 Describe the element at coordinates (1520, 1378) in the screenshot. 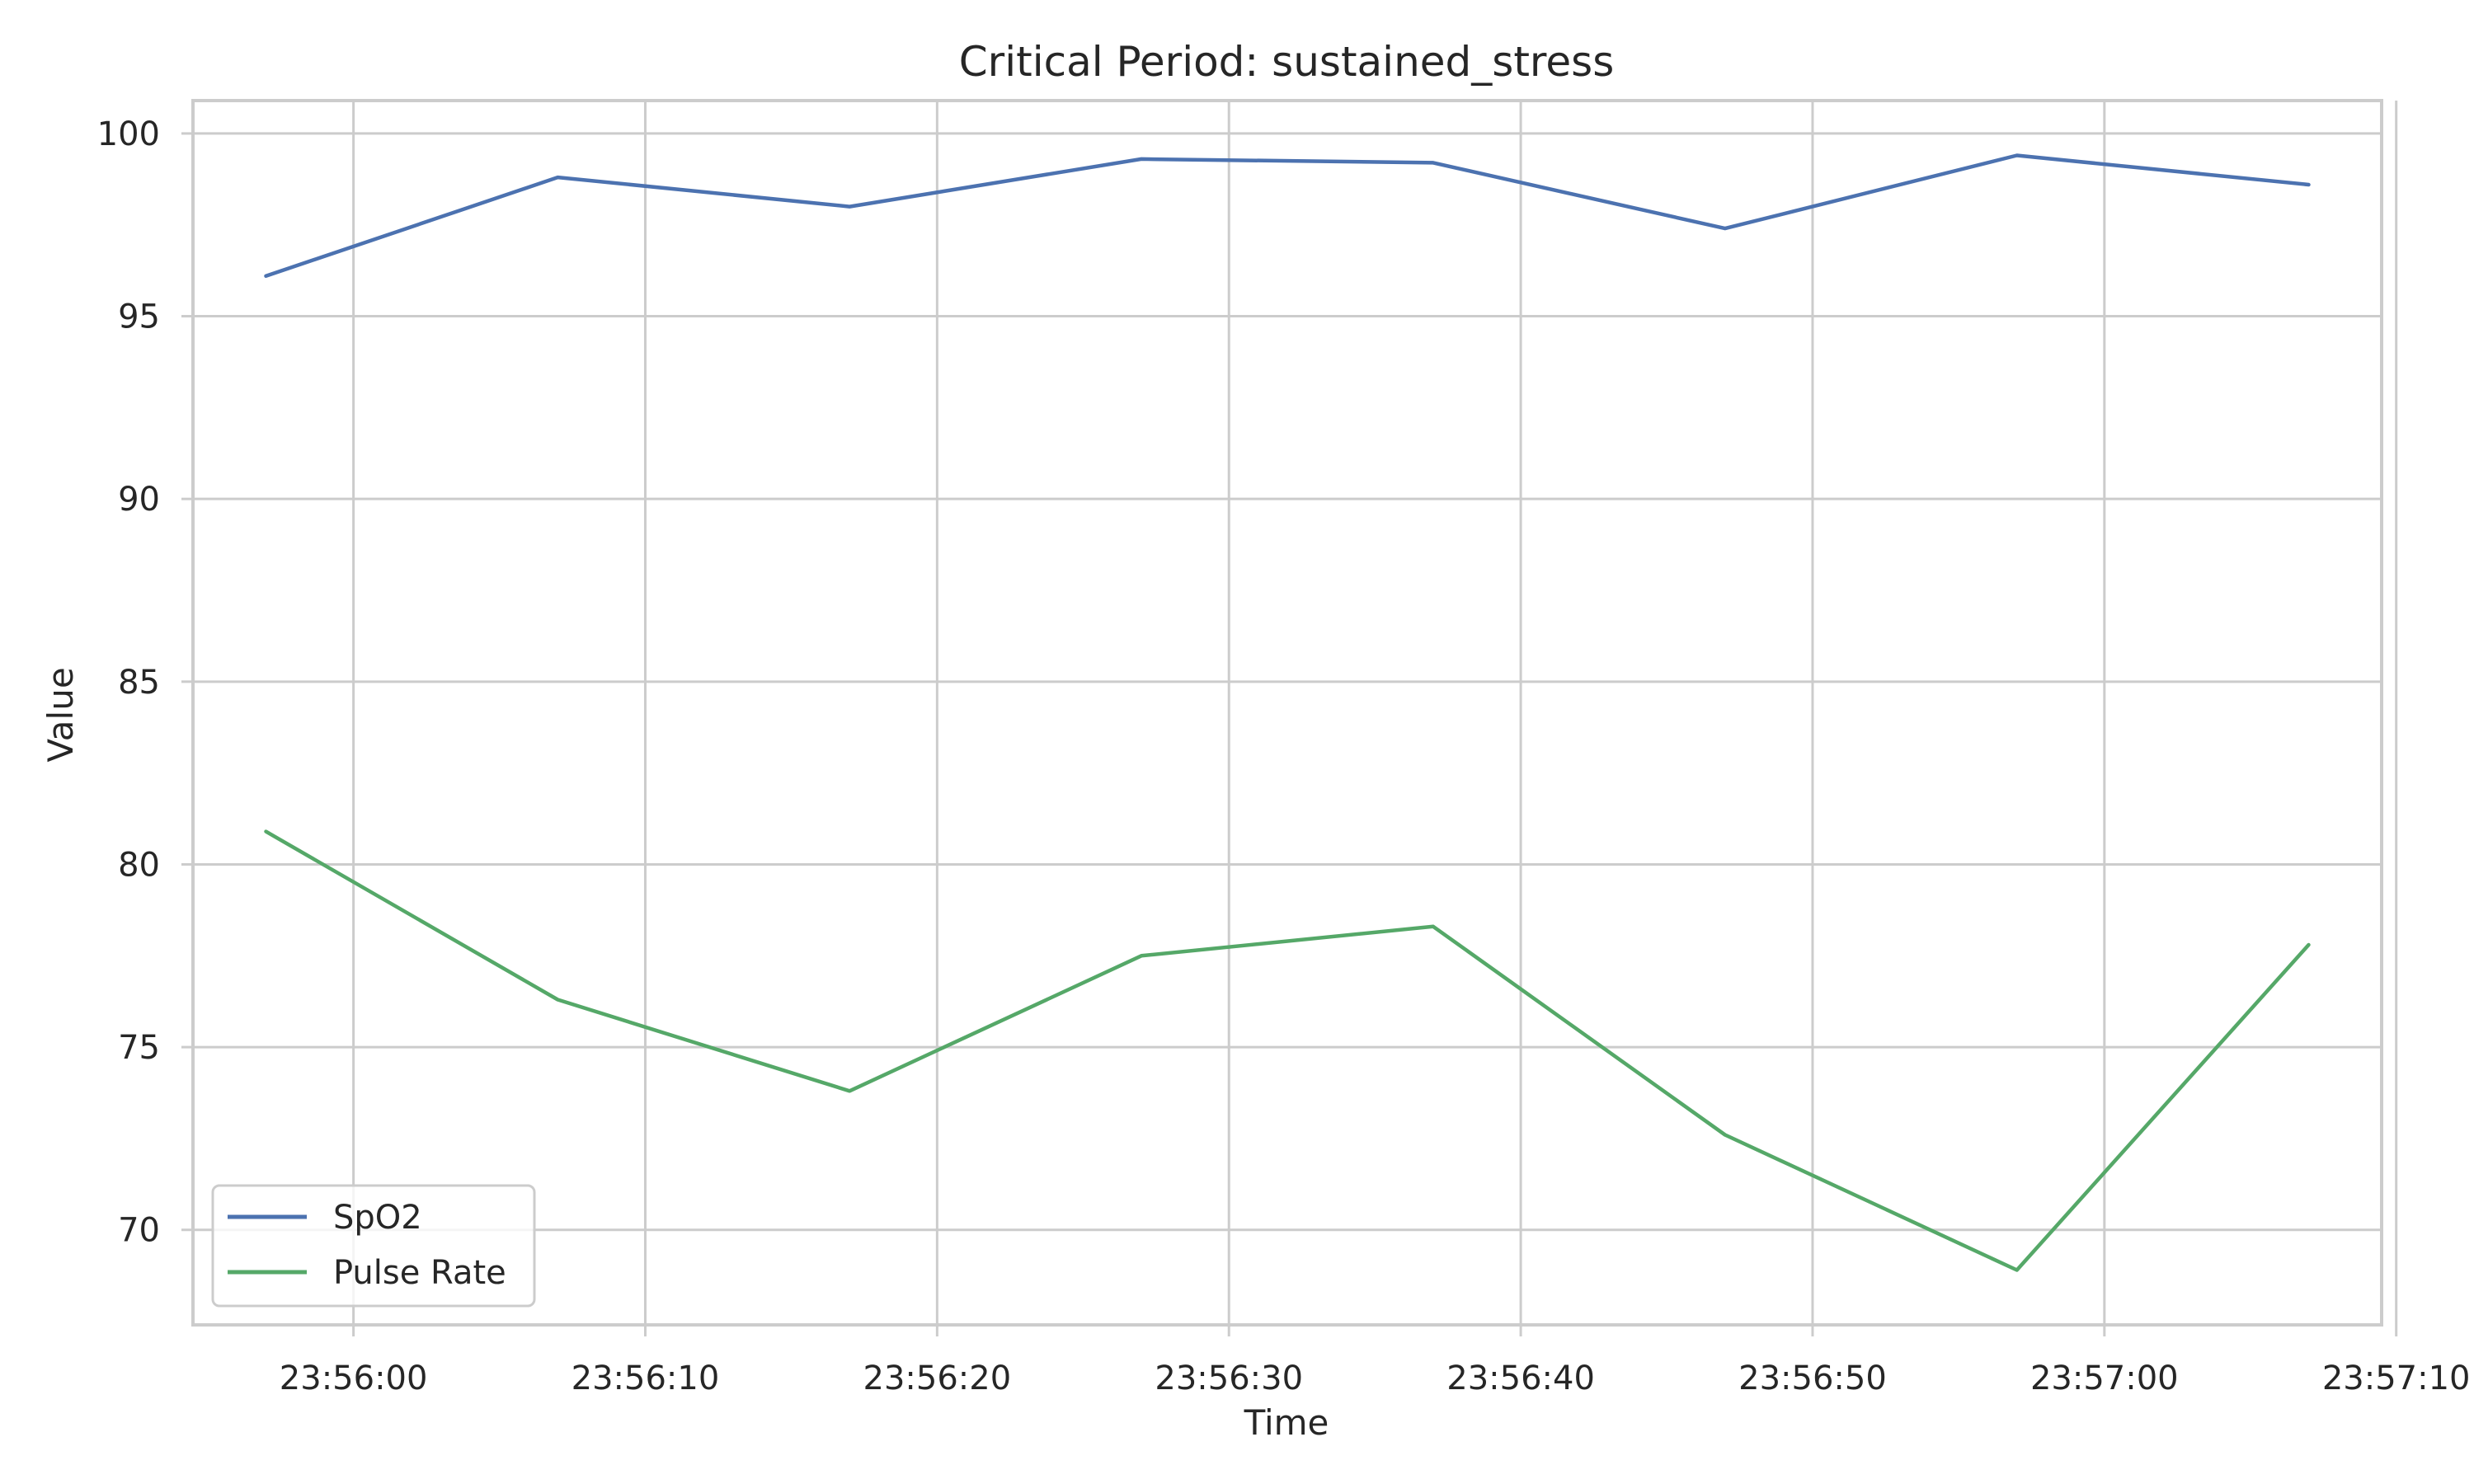

I see `x-tick-label: 23:56:40` at that location.